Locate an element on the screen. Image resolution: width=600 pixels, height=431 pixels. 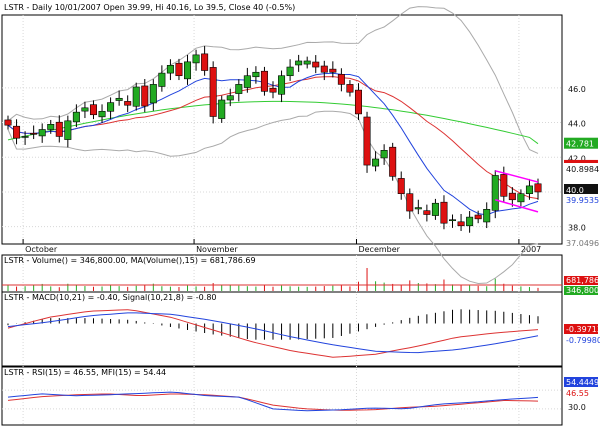
price-label: 39.9535 is located at coordinates (582, 200).